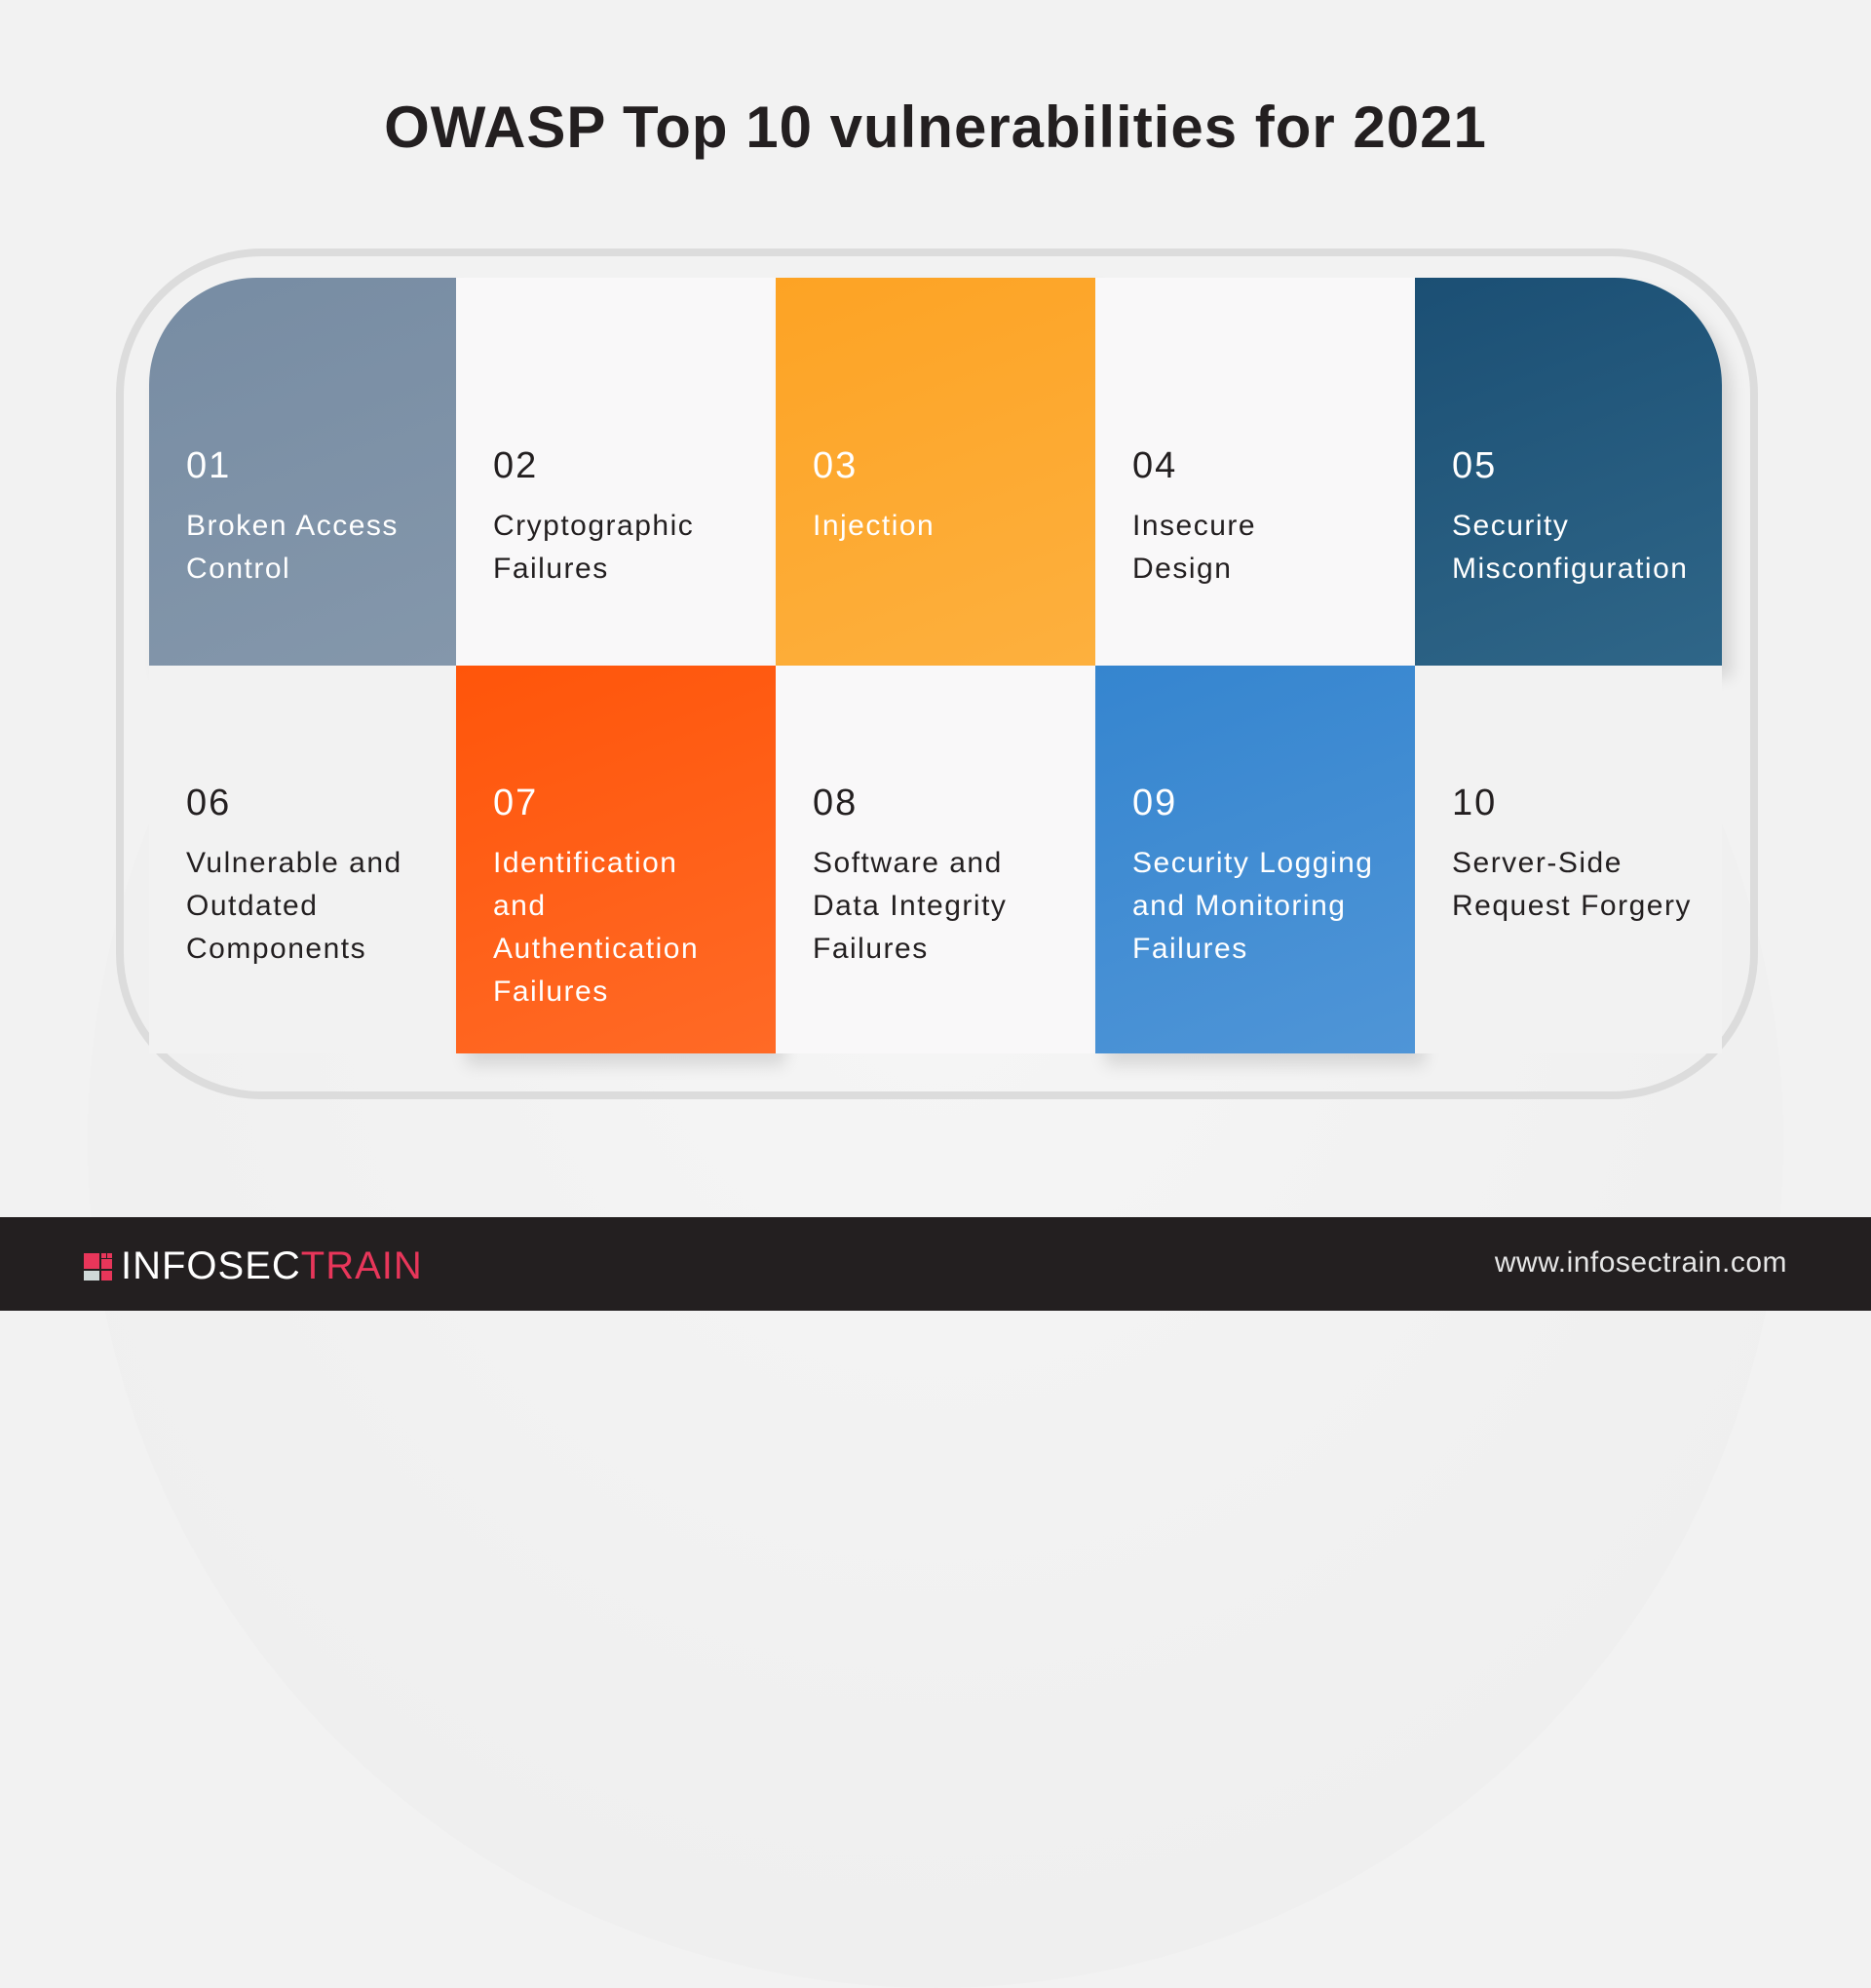 The width and height of the screenshot is (1871, 1988). I want to click on card-label: Server-Side Request Forgery, so click(1587, 885).